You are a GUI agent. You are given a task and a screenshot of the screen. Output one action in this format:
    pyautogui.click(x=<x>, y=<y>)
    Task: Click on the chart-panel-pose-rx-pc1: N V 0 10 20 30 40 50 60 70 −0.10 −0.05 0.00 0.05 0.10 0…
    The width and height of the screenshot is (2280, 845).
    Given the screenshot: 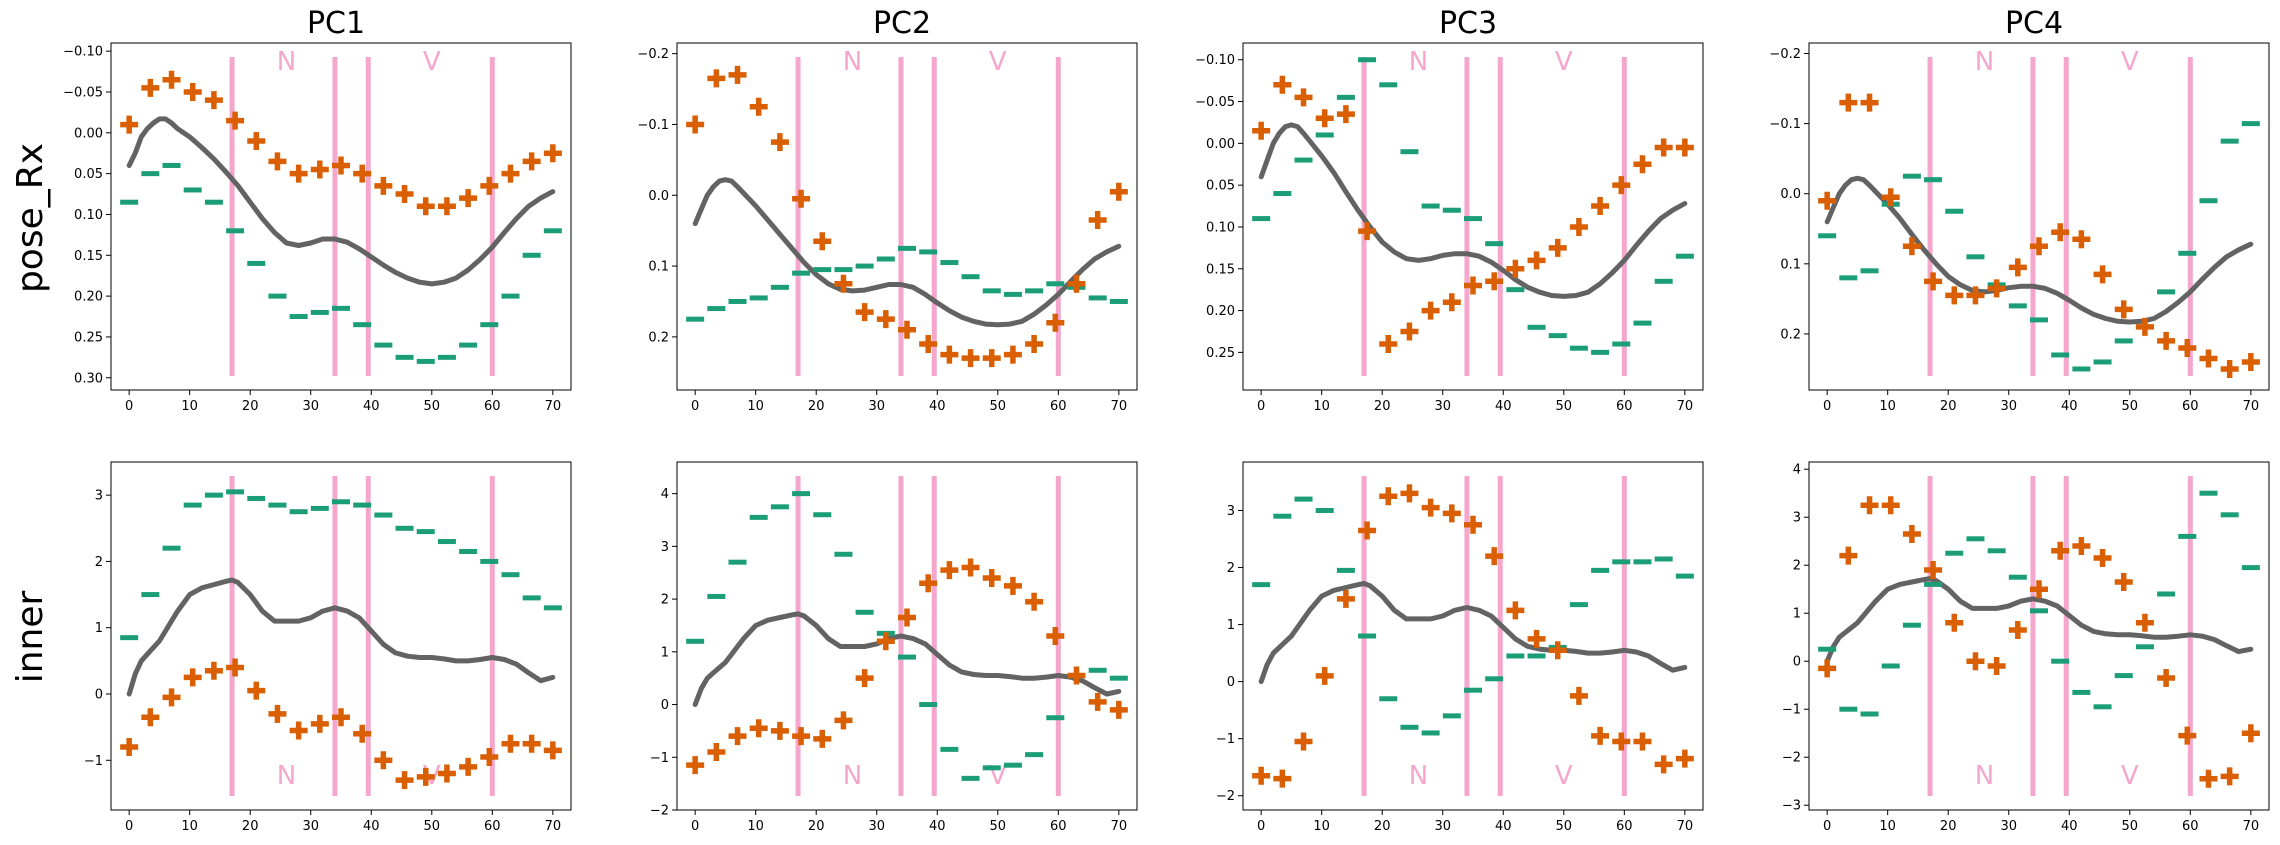 What is the action you would take?
    pyautogui.click(x=317, y=228)
    